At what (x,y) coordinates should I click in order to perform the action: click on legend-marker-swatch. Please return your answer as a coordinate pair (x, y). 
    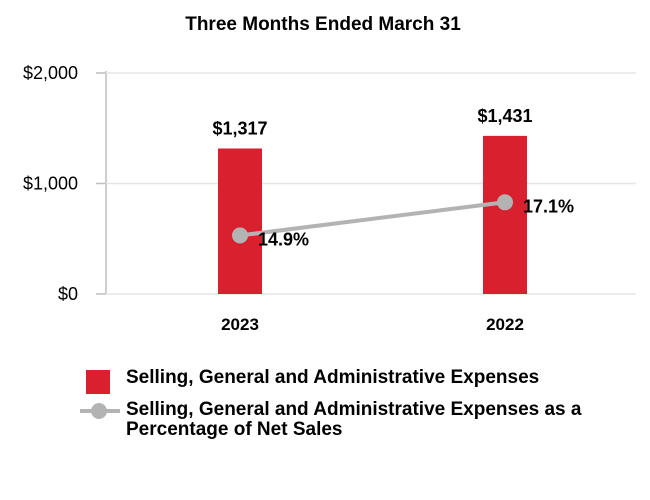
    Looking at the image, I should click on (99, 411).